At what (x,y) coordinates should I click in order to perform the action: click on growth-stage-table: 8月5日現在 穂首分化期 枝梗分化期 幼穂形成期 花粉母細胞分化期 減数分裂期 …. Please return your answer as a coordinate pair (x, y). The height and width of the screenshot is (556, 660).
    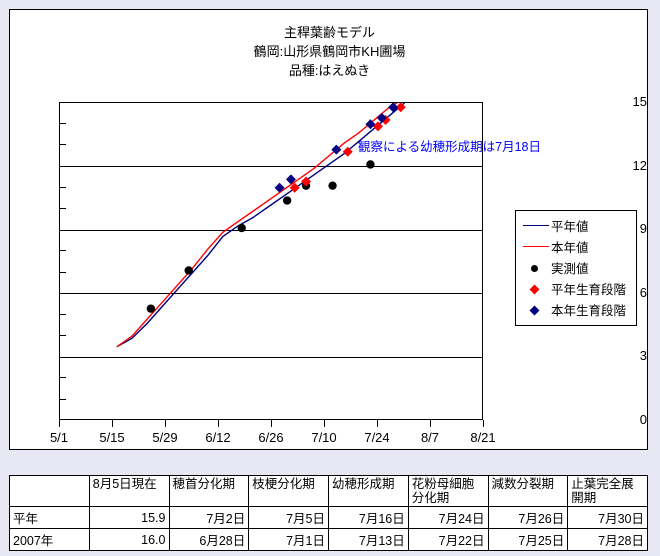
    Looking at the image, I should click on (328, 513).